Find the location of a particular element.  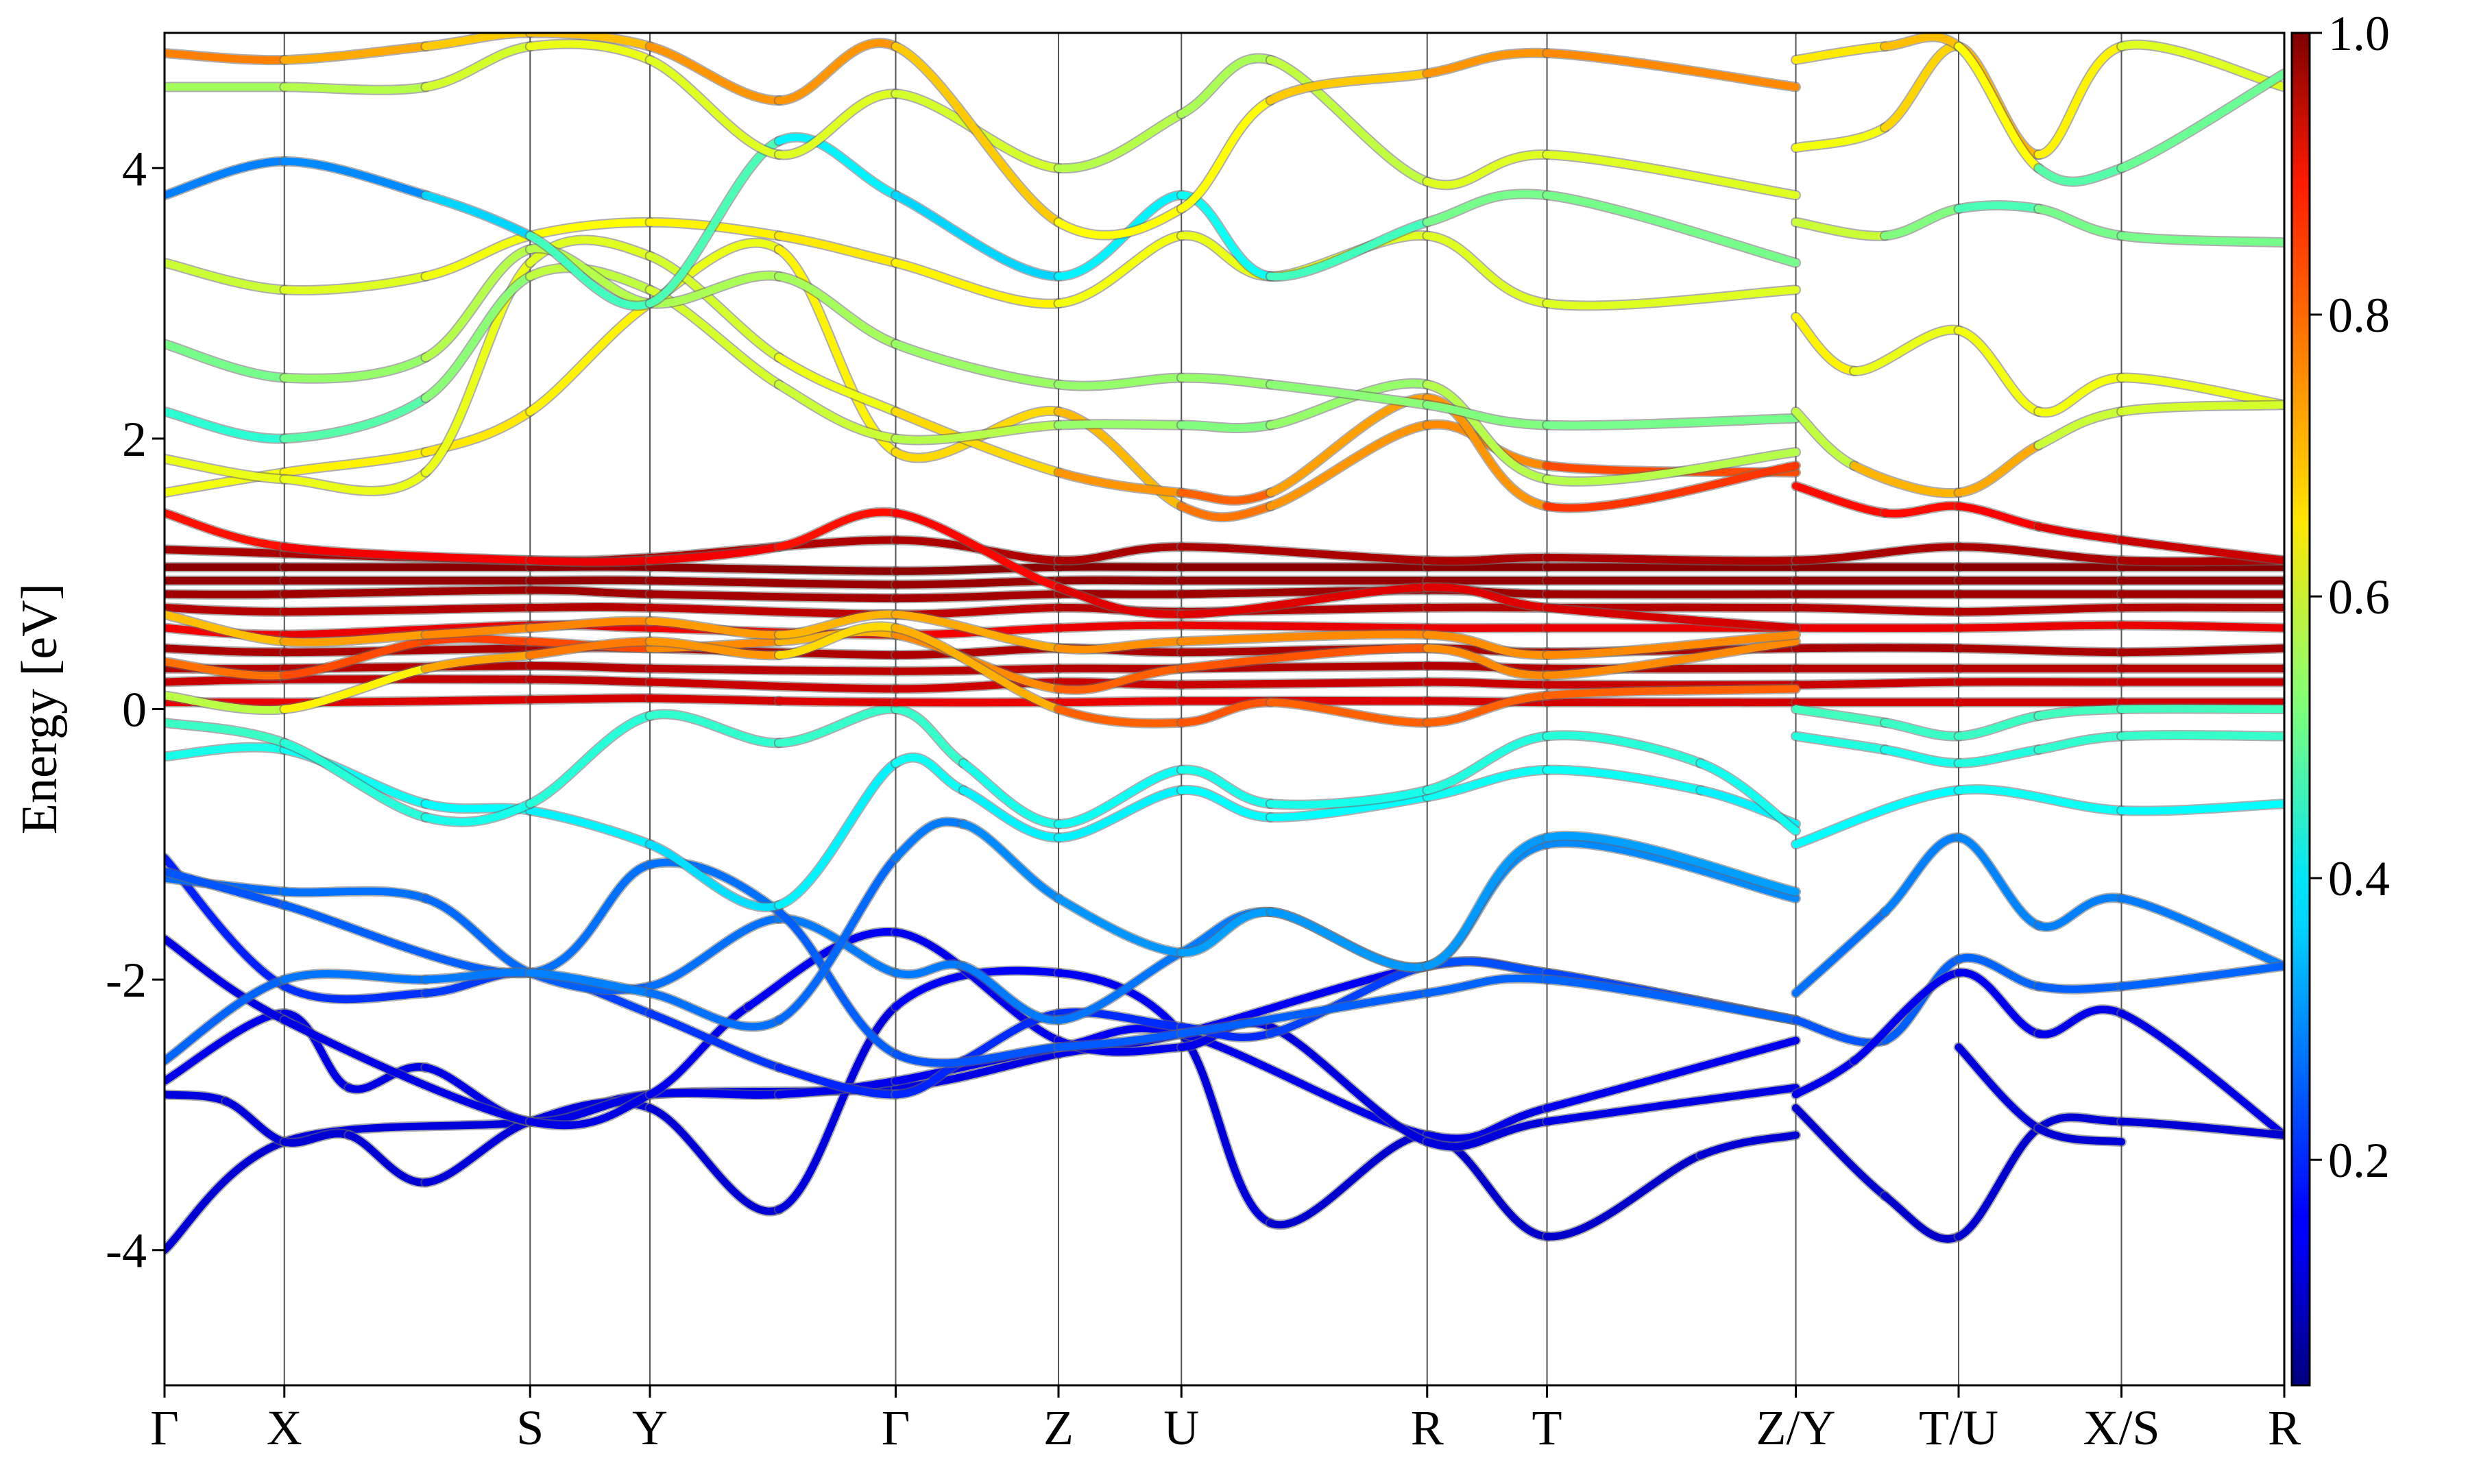

y-tick-label: 0 is located at coordinates (135, 710).